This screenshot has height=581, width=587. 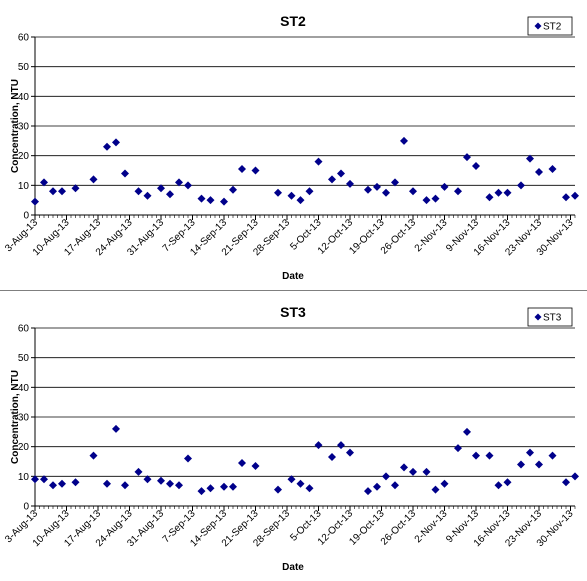 What do you see at coordinates (550, 317) in the screenshot?
I see `legend-box` at bounding box center [550, 317].